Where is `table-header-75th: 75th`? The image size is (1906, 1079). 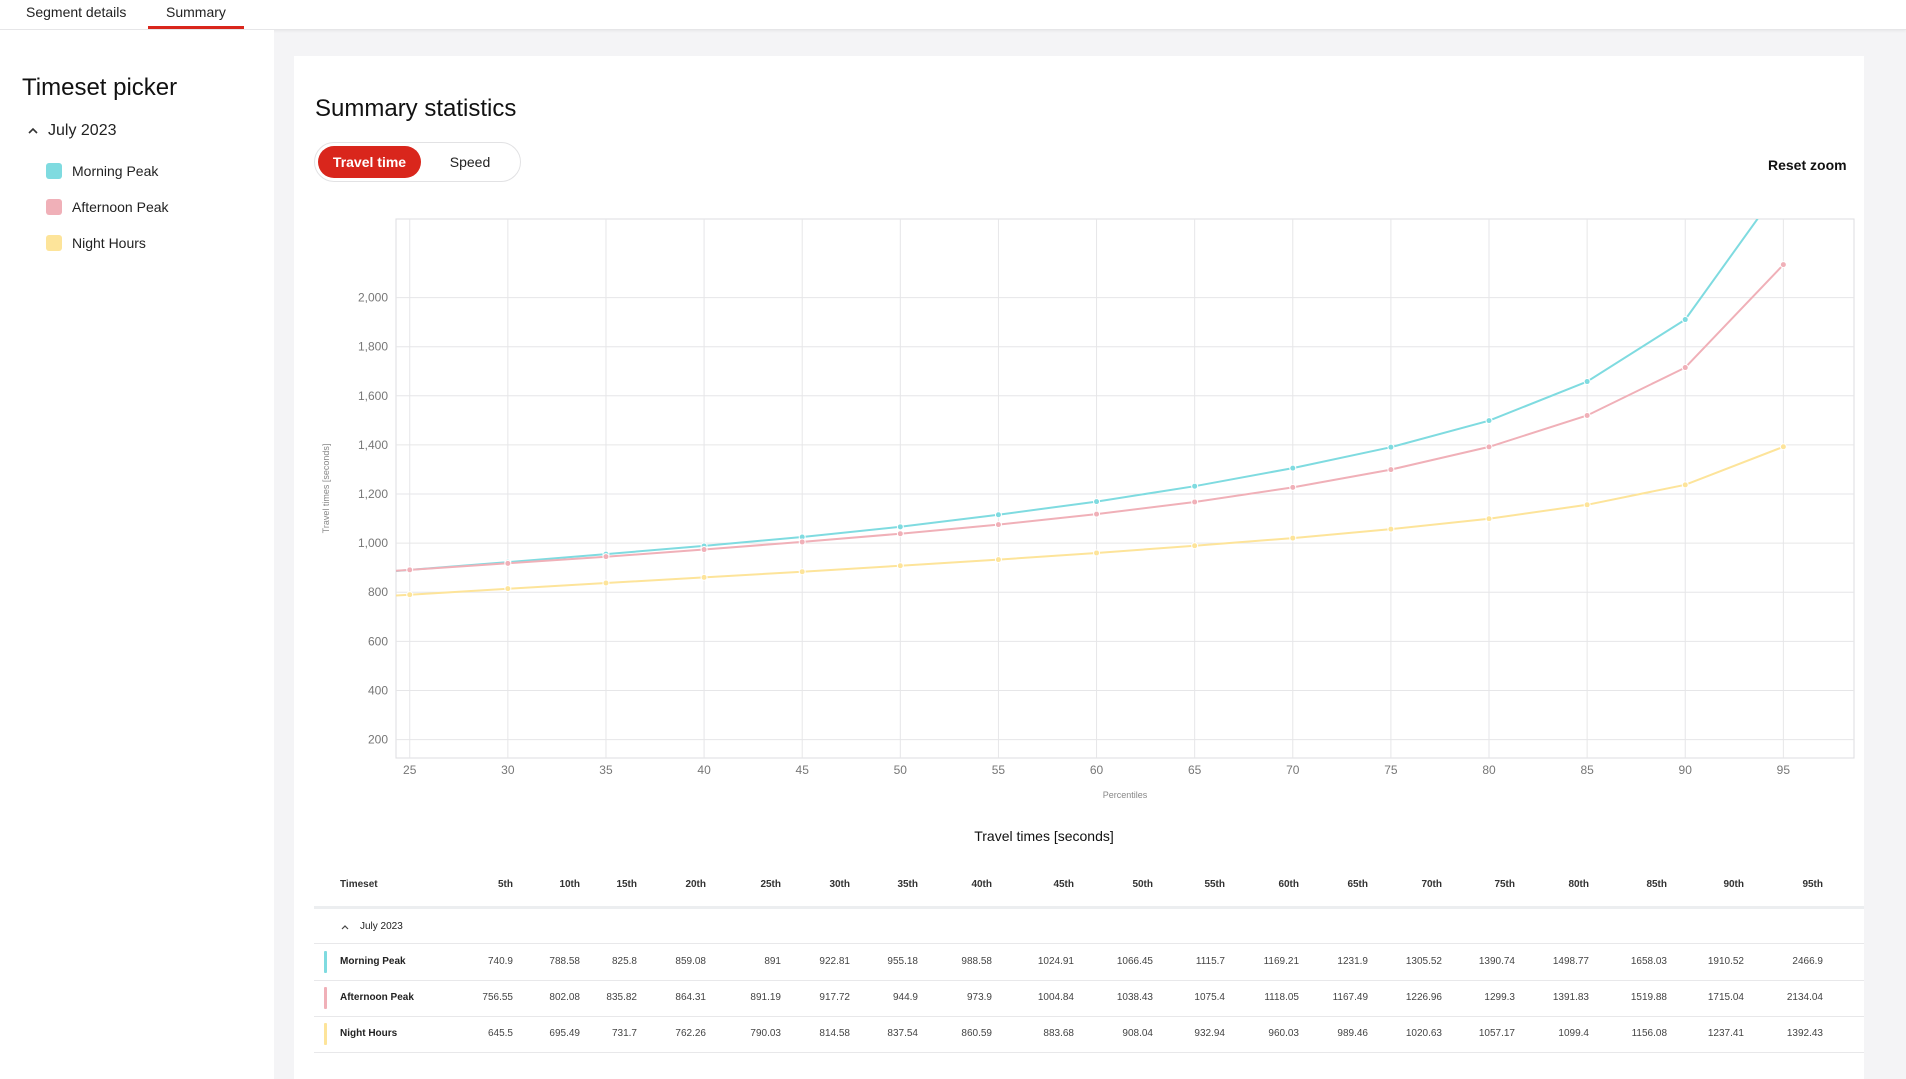
table-header-75th: 75th is located at coordinates (1504, 884).